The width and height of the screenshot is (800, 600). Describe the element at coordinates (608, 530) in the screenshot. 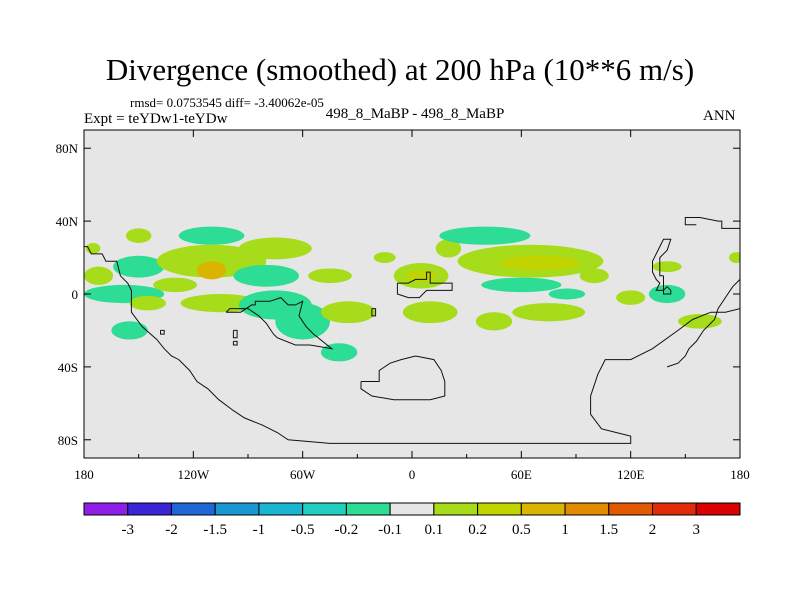

I see `colorbar-label-11: 1.5` at that location.